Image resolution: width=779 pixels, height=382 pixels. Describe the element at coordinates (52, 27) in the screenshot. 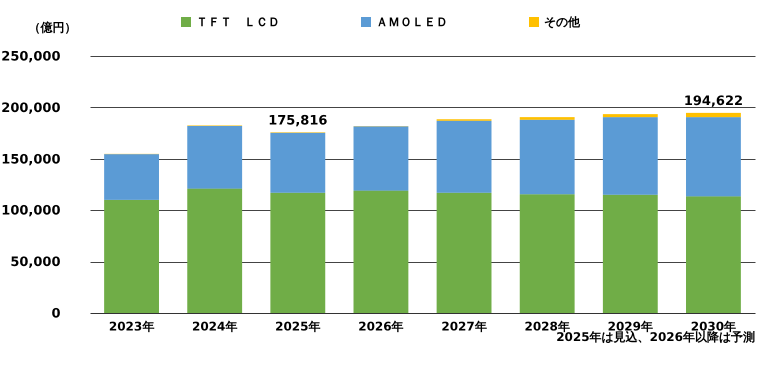

I see `y-axis-title: （億円）` at that location.